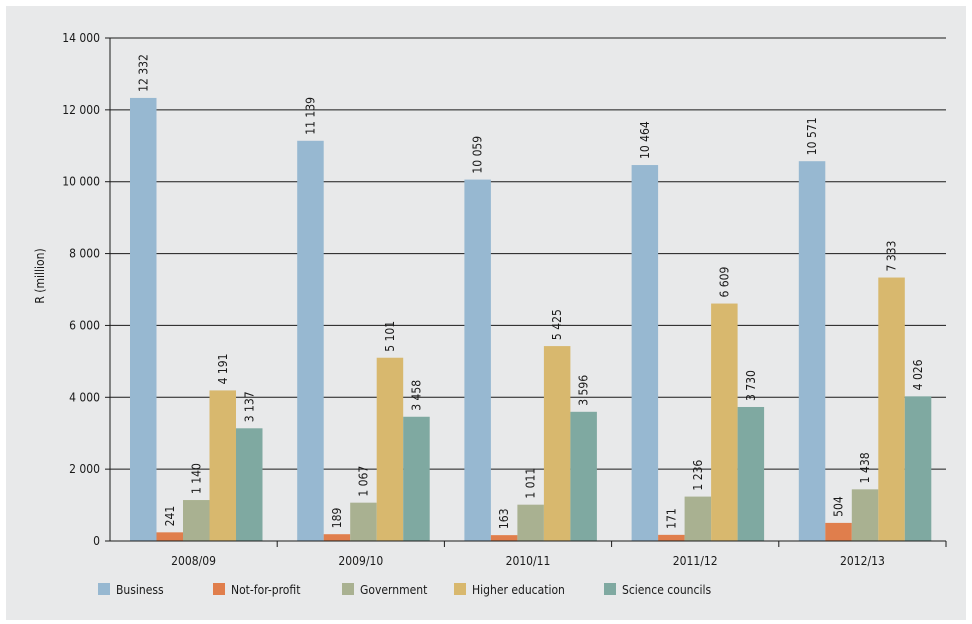 The width and height of the screenshot is (972, 624). Describe the element at coordinates (478, 155) in the screenshot. I see `data-label: 10 059` at that location.